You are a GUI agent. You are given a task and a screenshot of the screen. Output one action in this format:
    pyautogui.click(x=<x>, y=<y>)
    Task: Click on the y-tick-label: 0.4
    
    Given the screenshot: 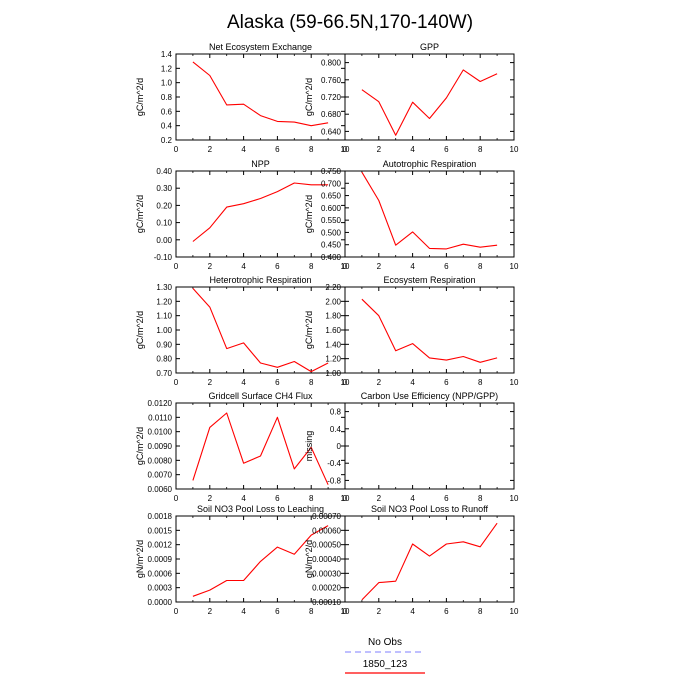 What is the action you would take?
    pyautogui.click(x=167, y=126)
    